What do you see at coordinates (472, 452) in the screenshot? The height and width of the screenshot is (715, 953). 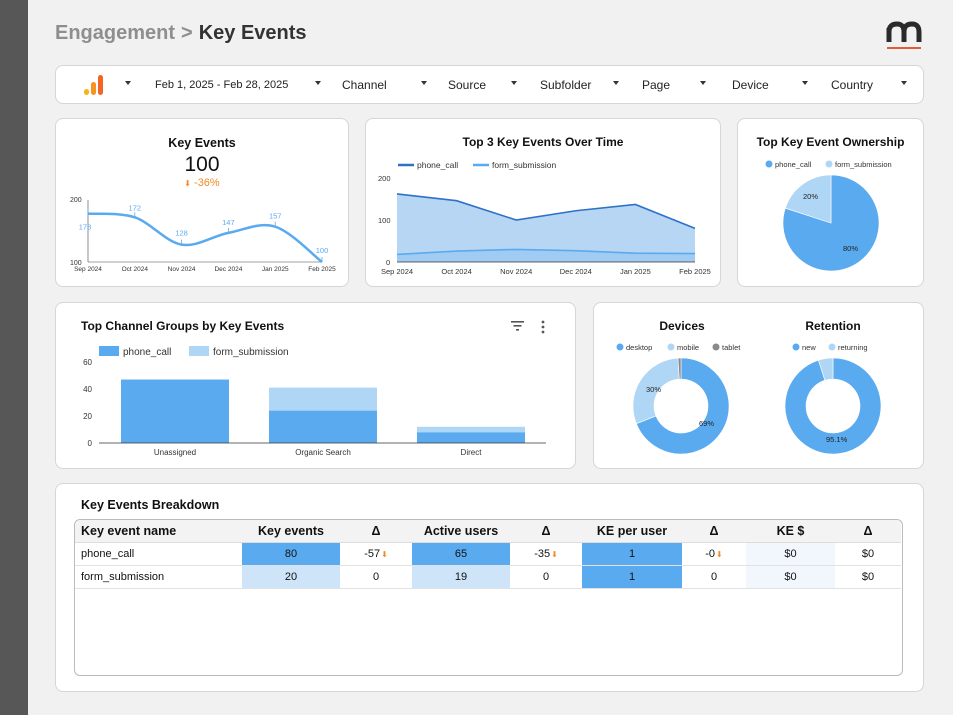 I see `x-tick-label: Direct` at bounding box center [472, 452].